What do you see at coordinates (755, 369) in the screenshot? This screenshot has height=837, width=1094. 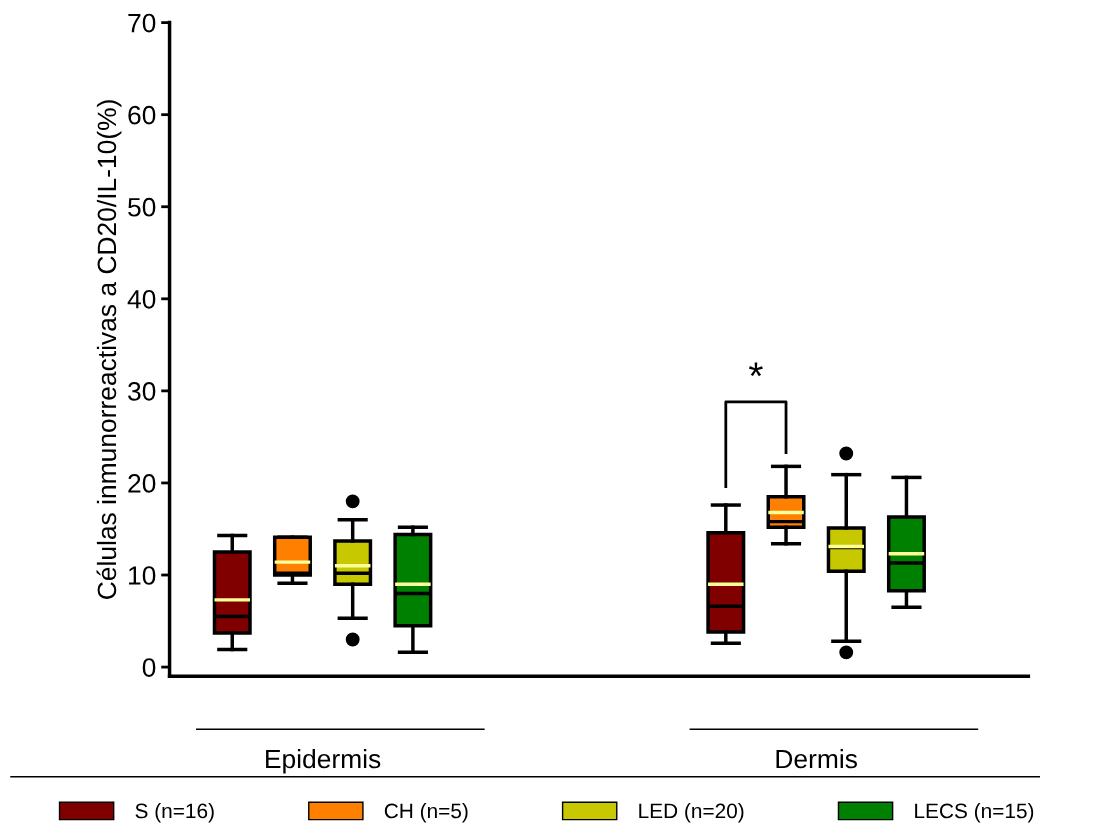 I see `annotation: *` at bounding box center [755, 369].